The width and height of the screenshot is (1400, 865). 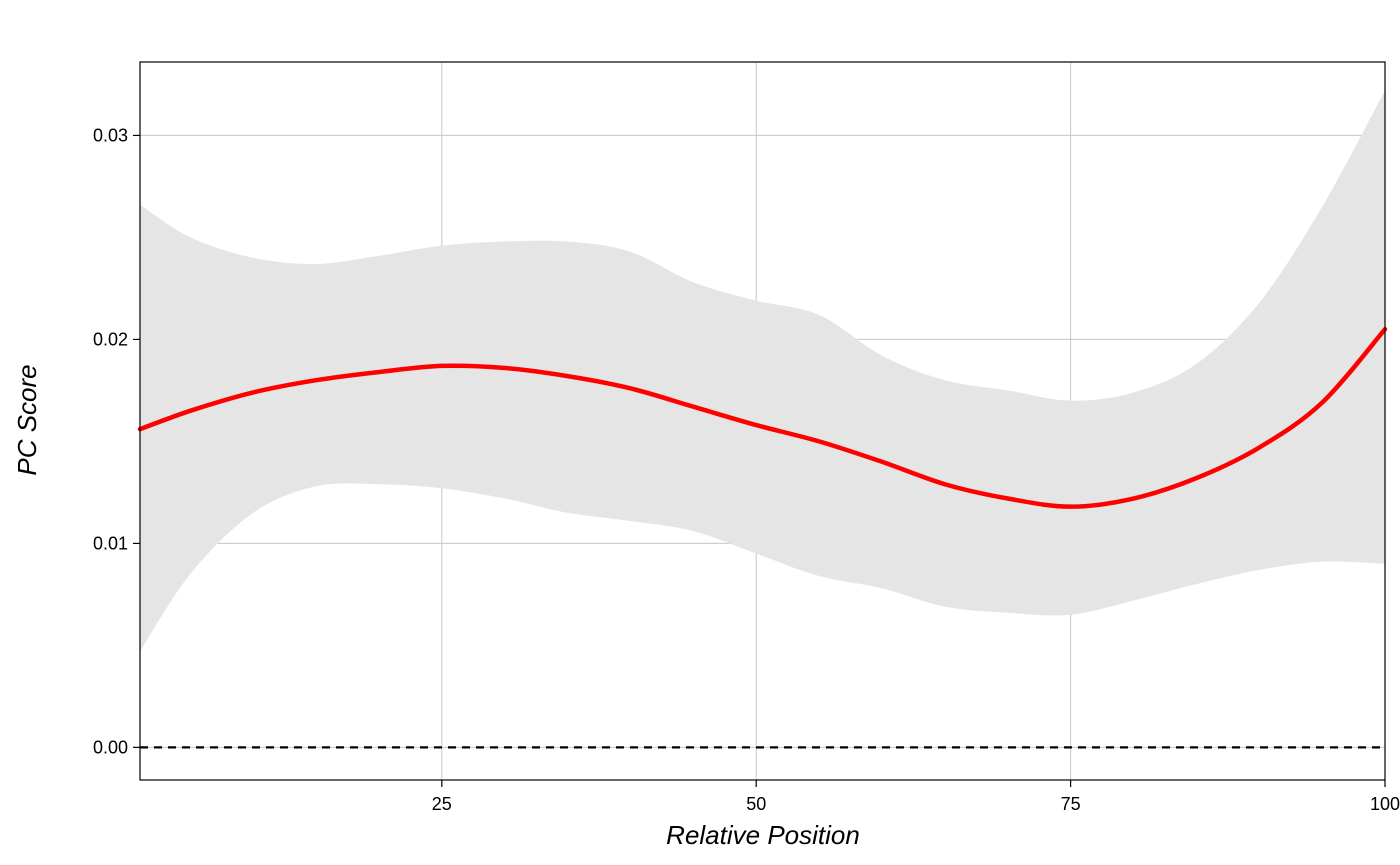 What do you see at coordinates (110, 543) in the screenshot?
I see `y-tick-label: 0.01` at bounding box center [110, 543].